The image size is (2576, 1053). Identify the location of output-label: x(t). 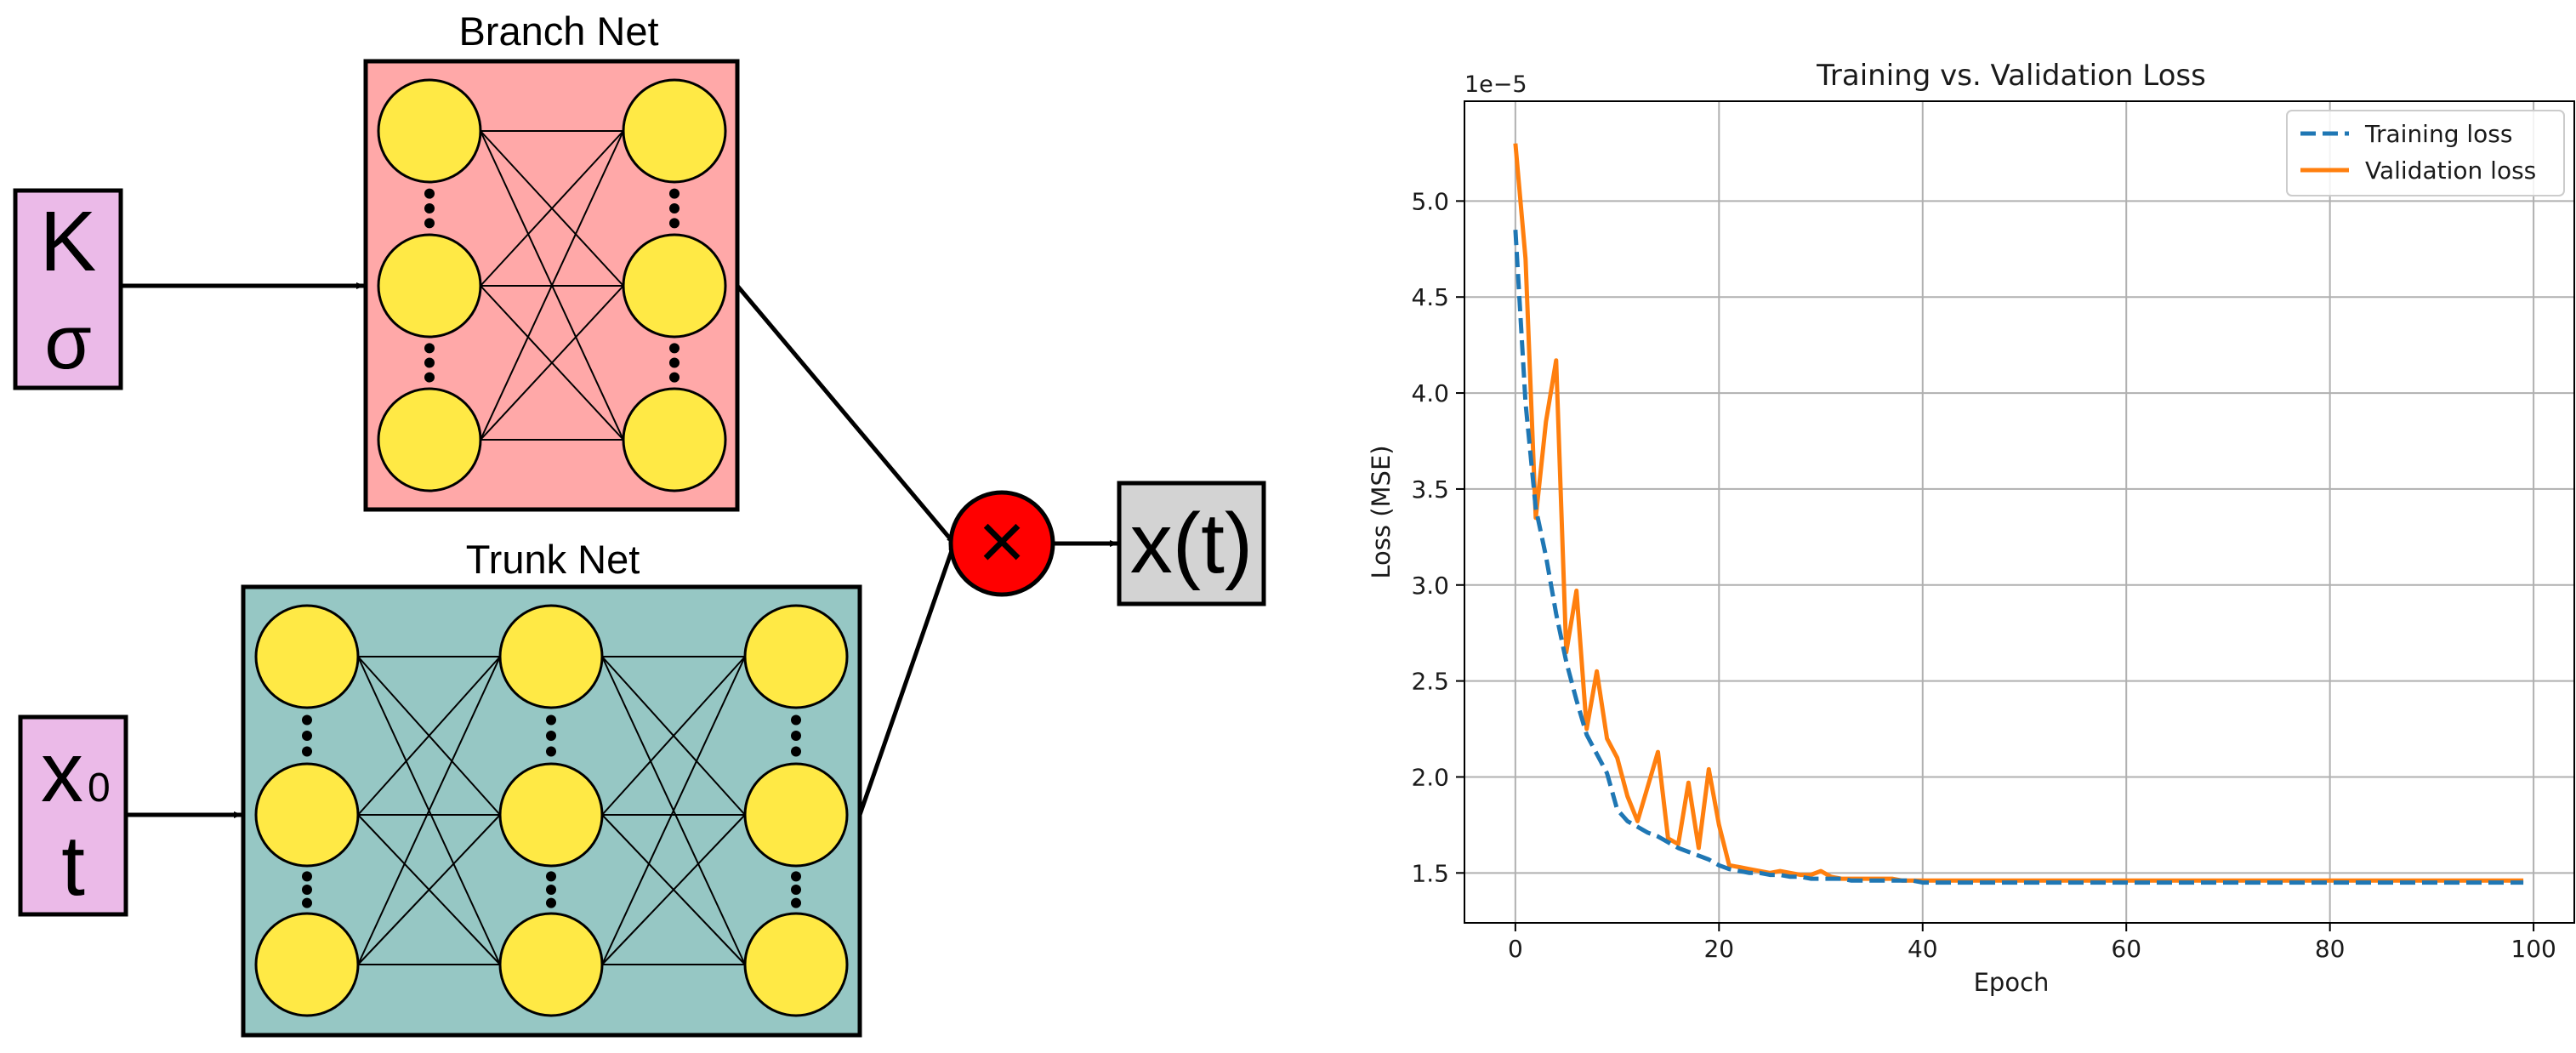
(1191, 543).